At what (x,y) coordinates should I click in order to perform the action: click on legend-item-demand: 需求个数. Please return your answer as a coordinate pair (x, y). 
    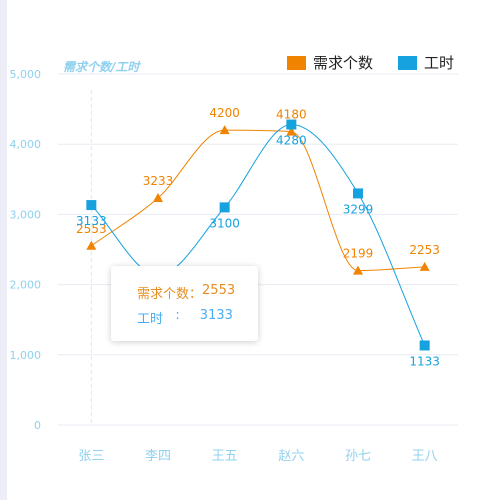
    Looking at the image, I should click on (330, 62).